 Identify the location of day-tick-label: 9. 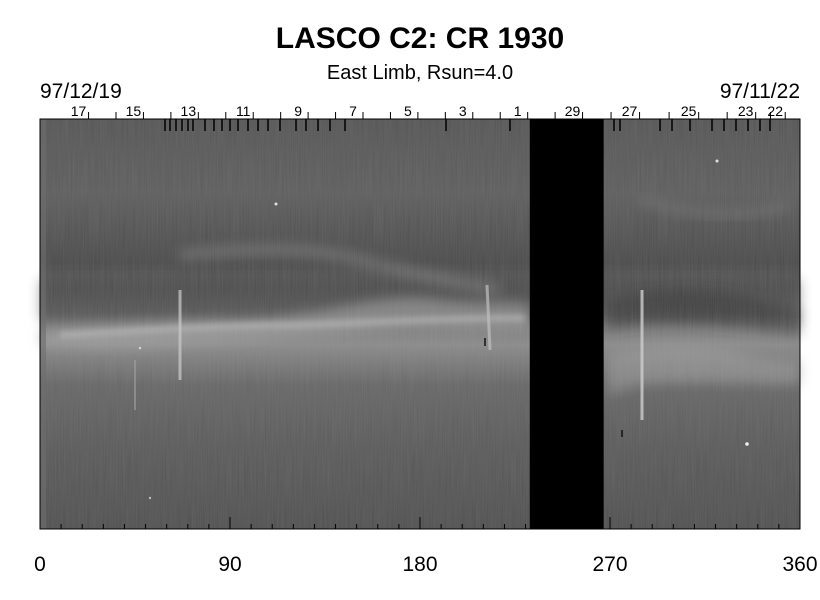
(298, 111).